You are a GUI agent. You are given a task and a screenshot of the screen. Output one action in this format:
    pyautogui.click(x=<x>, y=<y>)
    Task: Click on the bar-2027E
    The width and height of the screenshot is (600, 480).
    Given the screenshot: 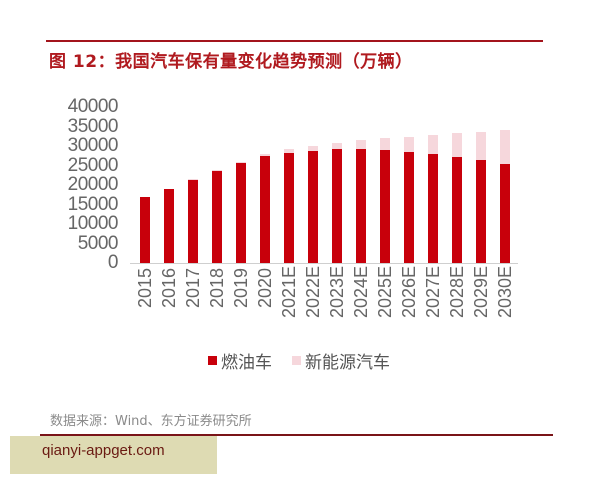 What is the action you would take?
    pyautogui.click(x=433, y=199)
    